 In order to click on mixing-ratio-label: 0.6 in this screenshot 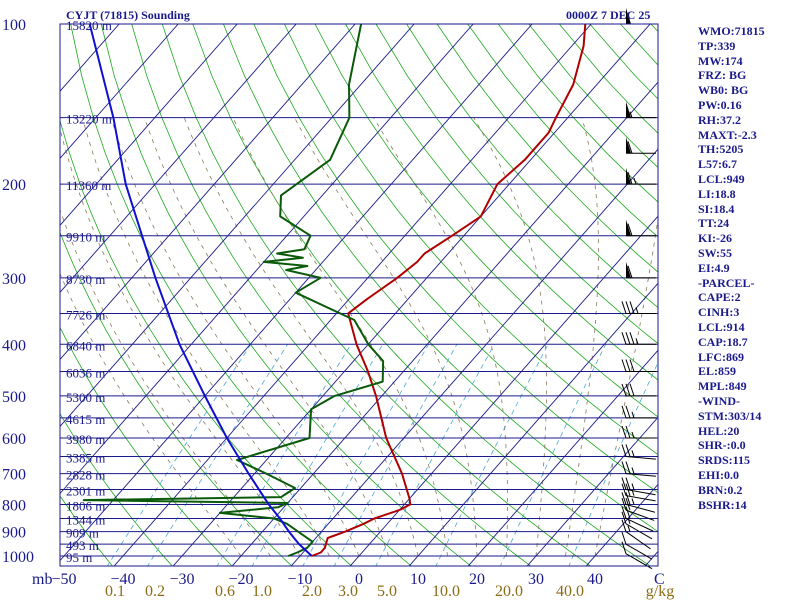, I will do `click(225, 591)`.